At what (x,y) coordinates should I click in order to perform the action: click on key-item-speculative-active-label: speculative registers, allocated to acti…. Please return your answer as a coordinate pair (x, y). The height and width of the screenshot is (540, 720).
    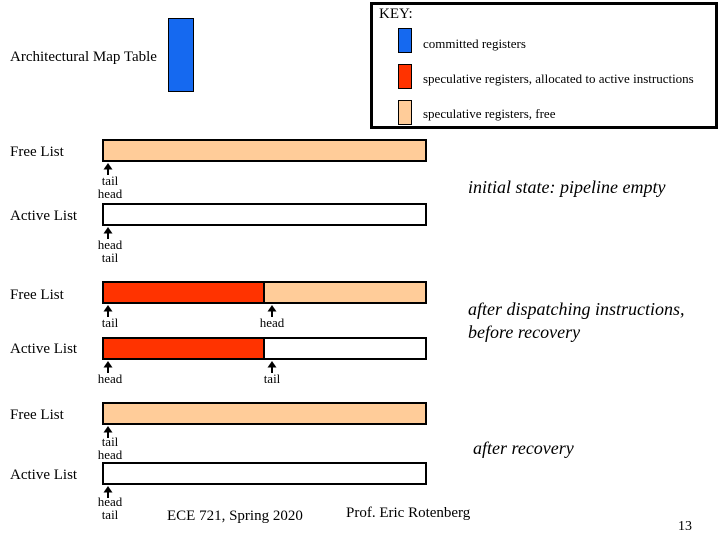
    Looking at the image, I should click on (558, 78).